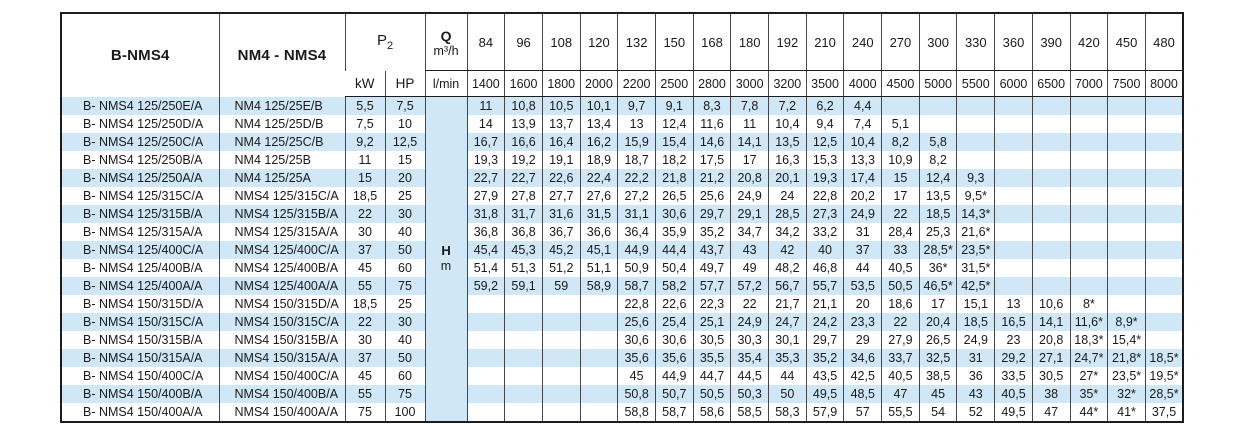  I want to click on flow-header-lmin: 1800, so click(561, 83).